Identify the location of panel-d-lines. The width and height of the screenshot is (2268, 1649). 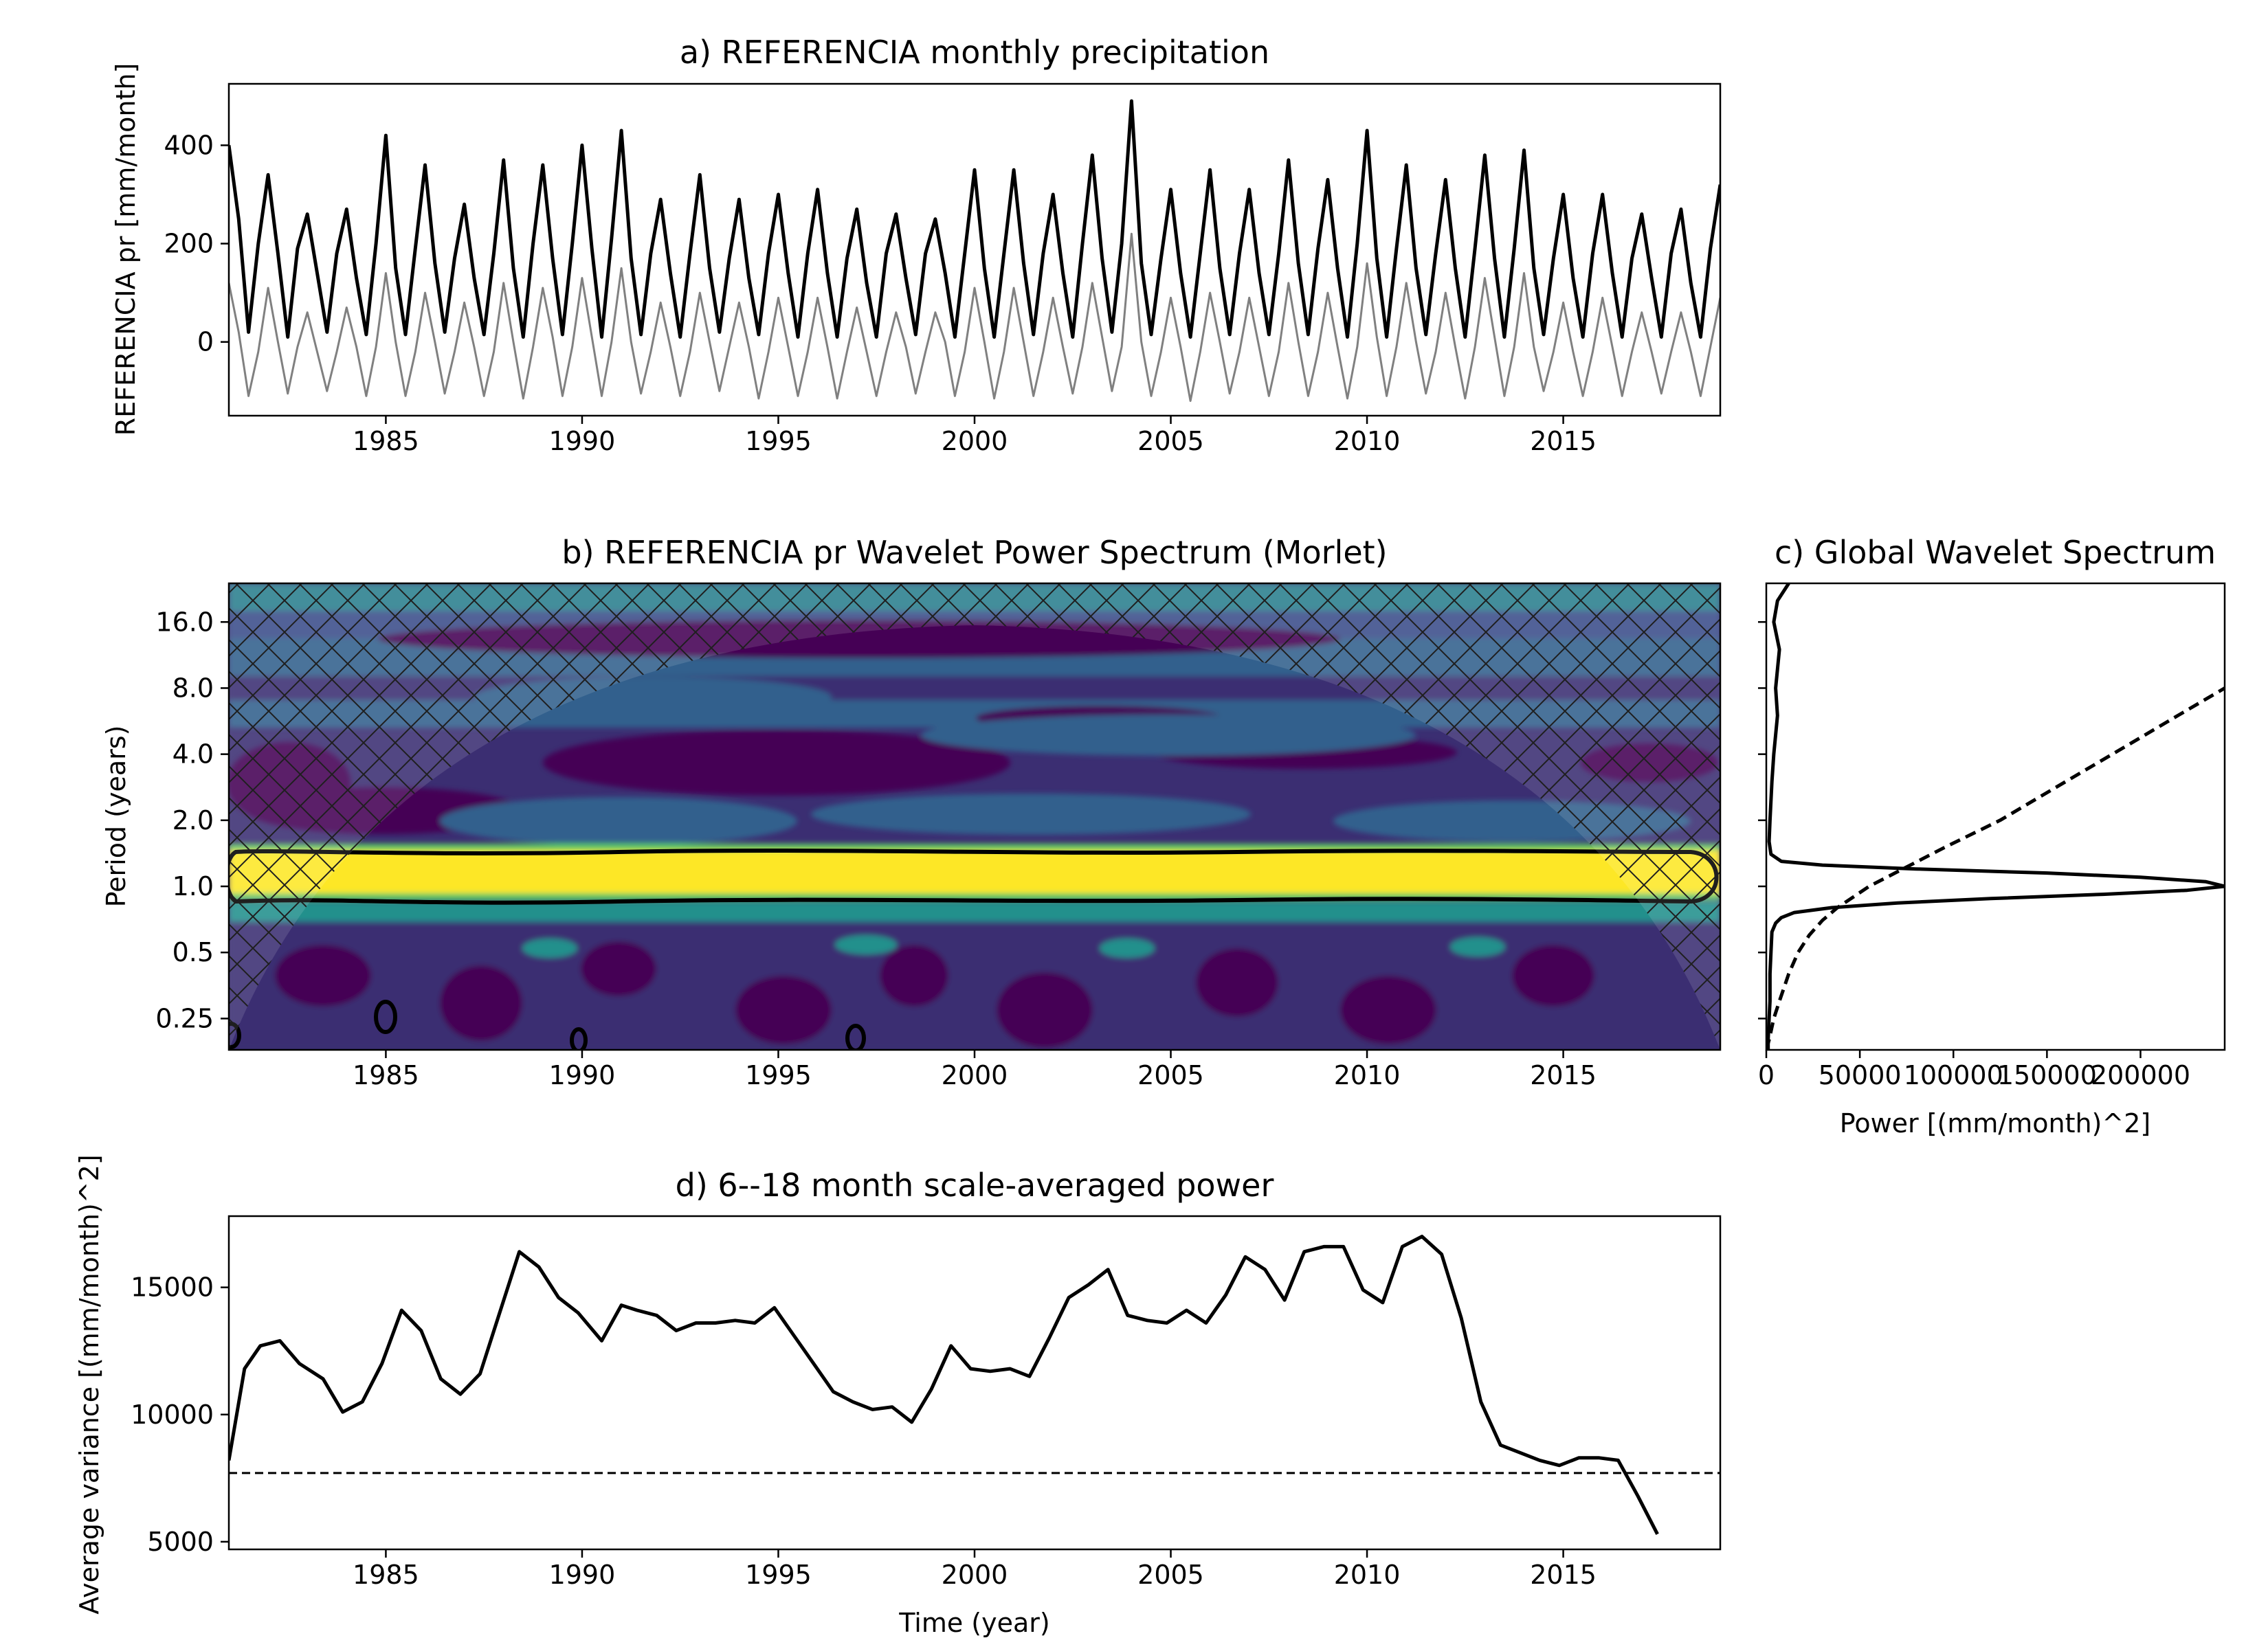
(974, 1385).